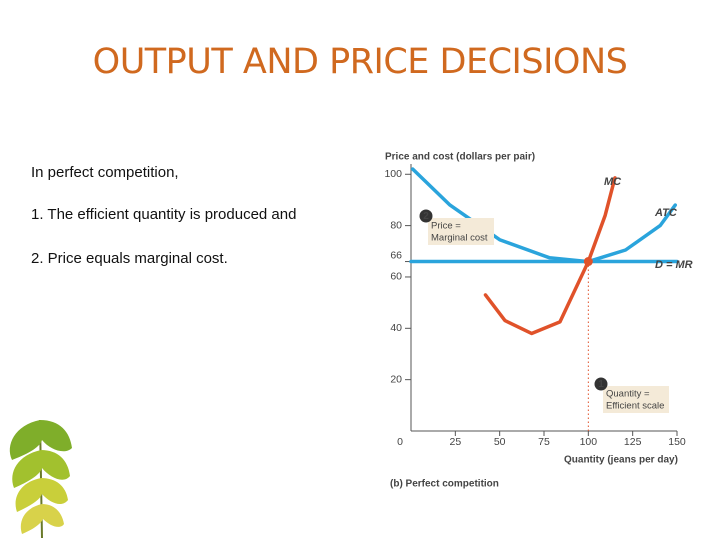  What do you see at coordinates (666, 213) in the screenshot?
I see `curve-label: ATC` at bounding box center [666, 213].